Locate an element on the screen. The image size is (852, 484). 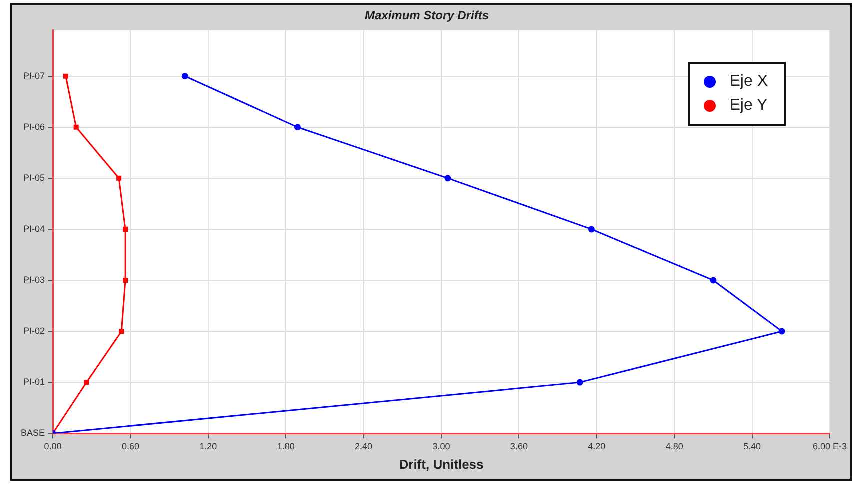
chart-title: Maximum Story Drifts is located at coordinates (427, 15).